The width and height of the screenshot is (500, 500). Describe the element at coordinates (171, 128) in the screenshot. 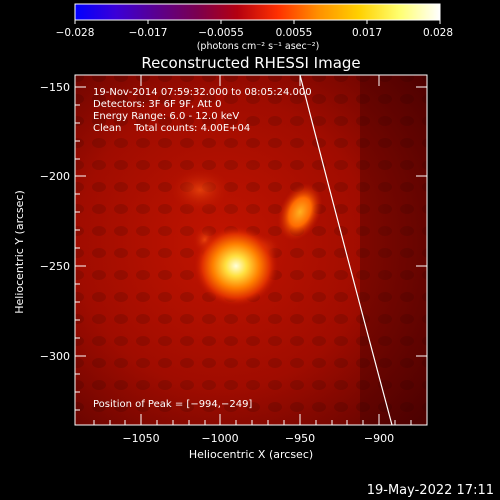

I see `info-line-clean-counts: Clean Total counts: 4.00E+04` at that location.